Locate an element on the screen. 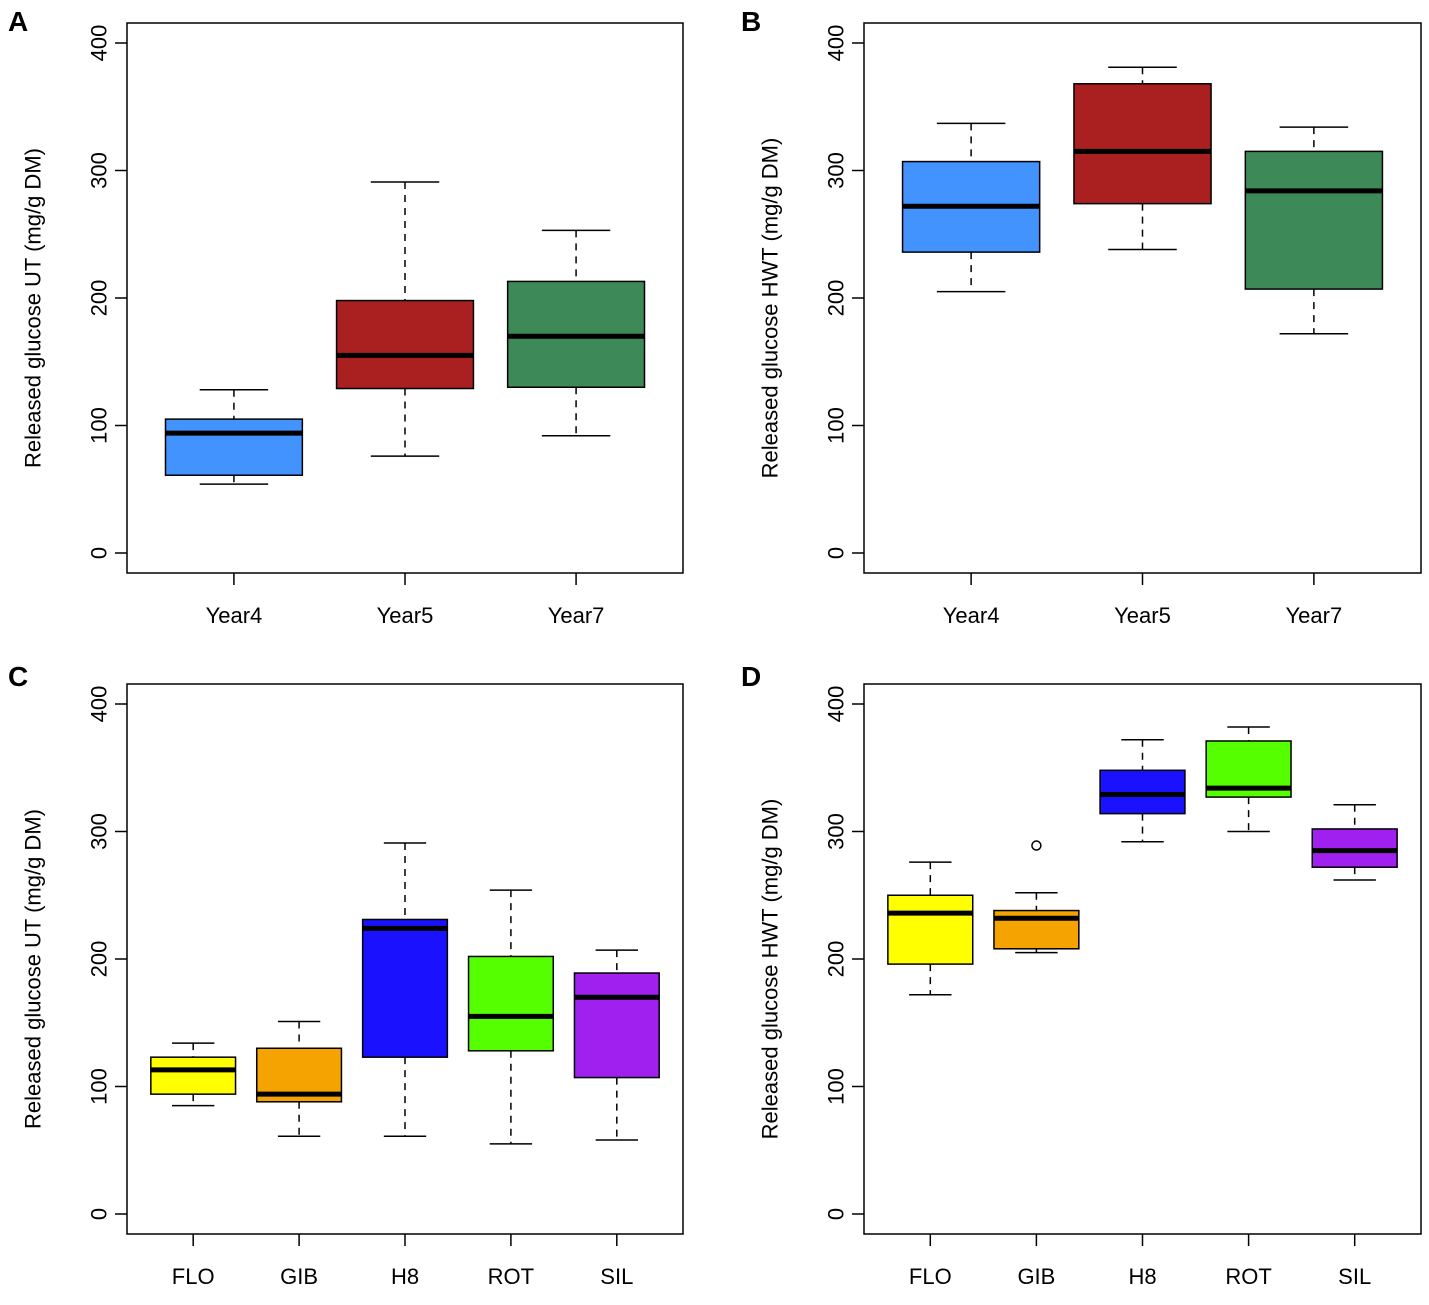  panel-letter: B is located at coordinates (751, 21).